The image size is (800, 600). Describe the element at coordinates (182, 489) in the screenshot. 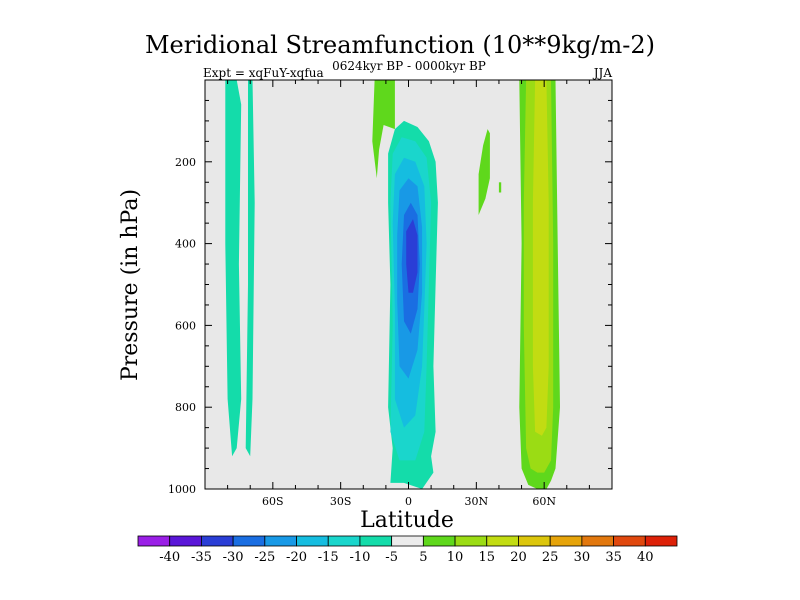

I see `y-tick-label: 1000` at that location.